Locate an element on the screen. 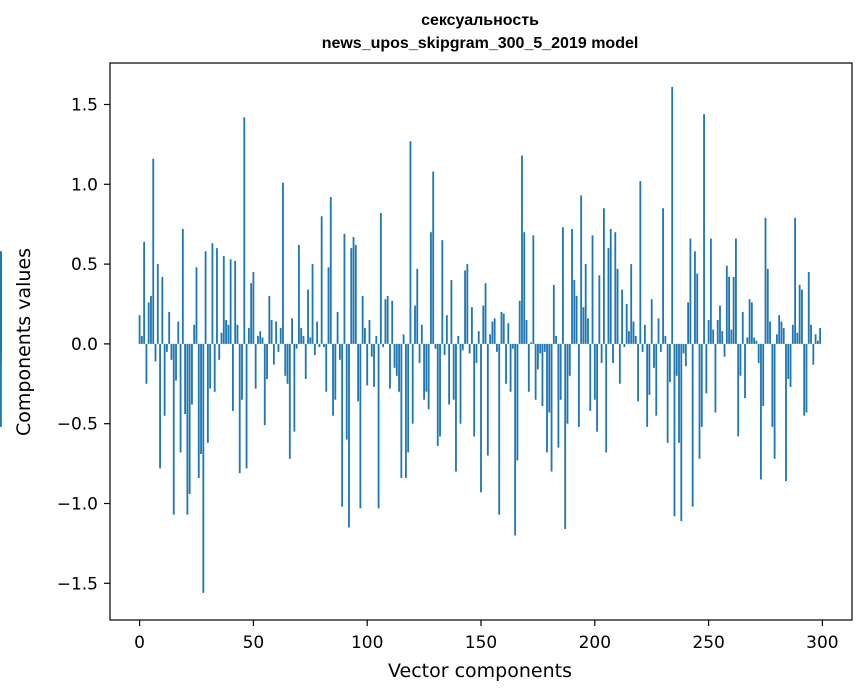 This screenshot has width=867, height=696. x-tick-label: 0 is located at coordinates (139, 643).